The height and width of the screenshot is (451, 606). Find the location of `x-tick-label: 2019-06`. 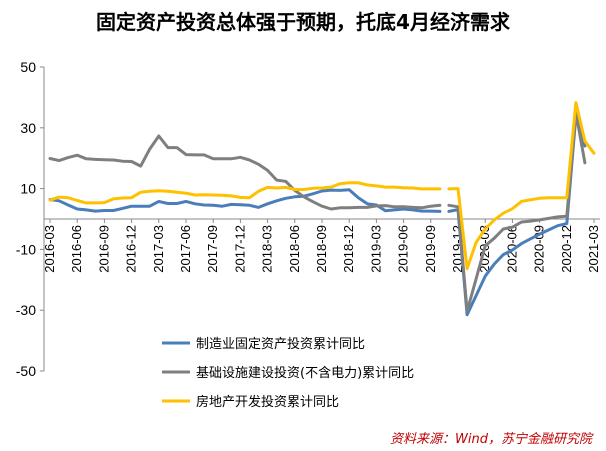

x-tick-label: 2019-06 is located at coordinates (403, 249).